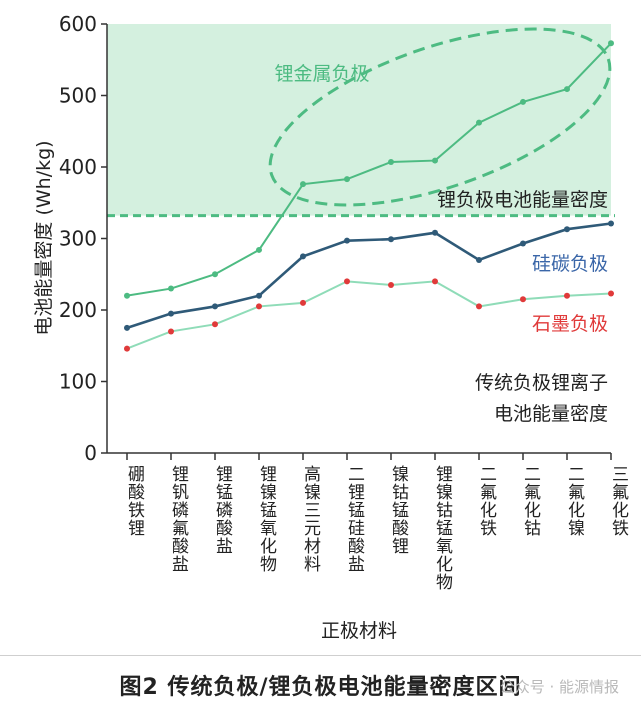  I want to click on caption-divider, so click(320, 655).